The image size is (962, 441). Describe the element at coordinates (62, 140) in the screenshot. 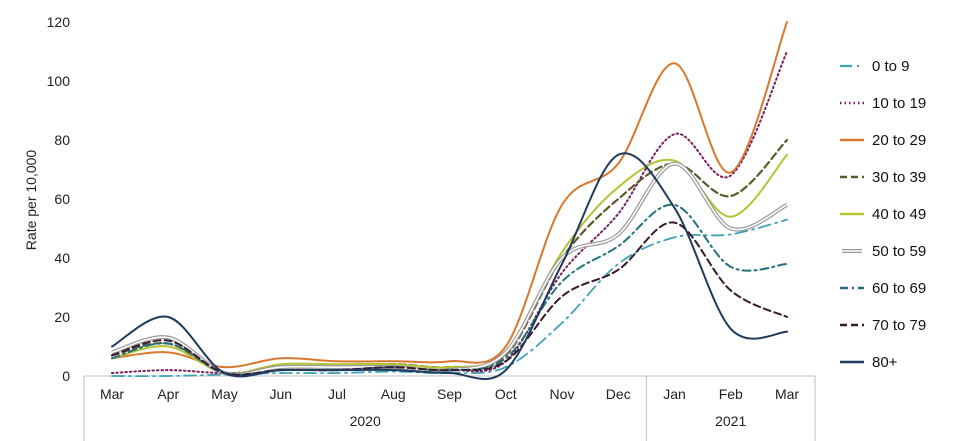

I see `y-tick-label: 80` at that location.